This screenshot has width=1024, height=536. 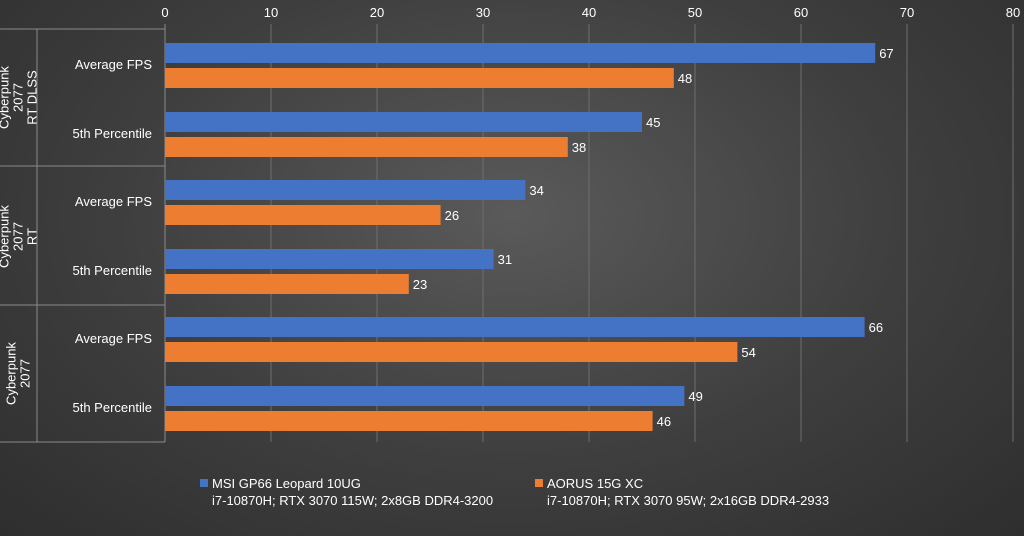 What do you see at coordinates (536, 190) in the screenshot?
I see `bar-value-label: 34` at bounding box center [536, 190].